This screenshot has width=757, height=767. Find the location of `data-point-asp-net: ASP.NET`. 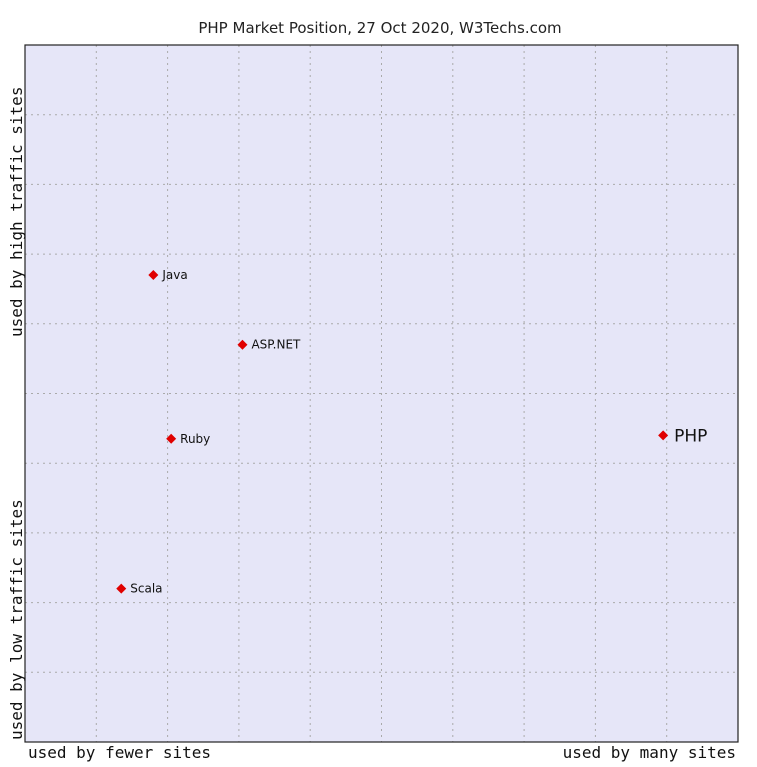

data-point-asp-net: ASP.NET is located at coordinates (269, 345).